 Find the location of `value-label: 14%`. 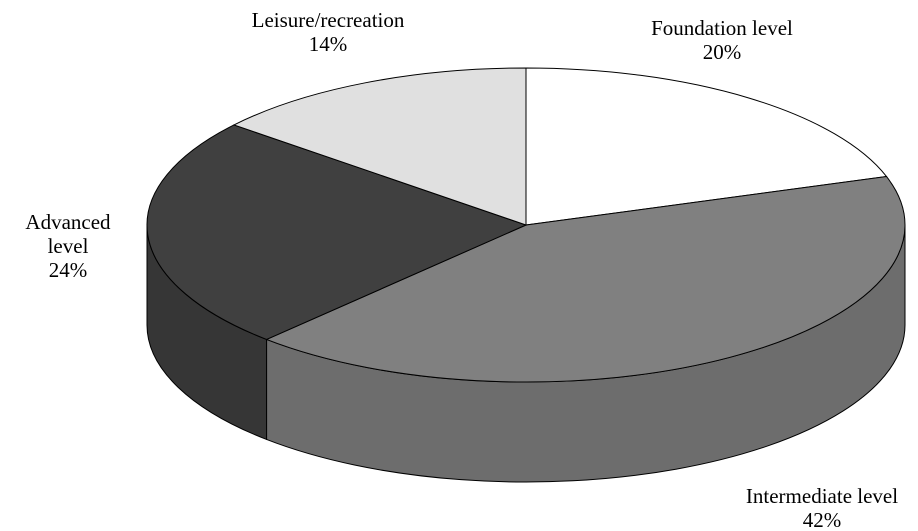

value-label: 14% is located at coordinates (328, 44).